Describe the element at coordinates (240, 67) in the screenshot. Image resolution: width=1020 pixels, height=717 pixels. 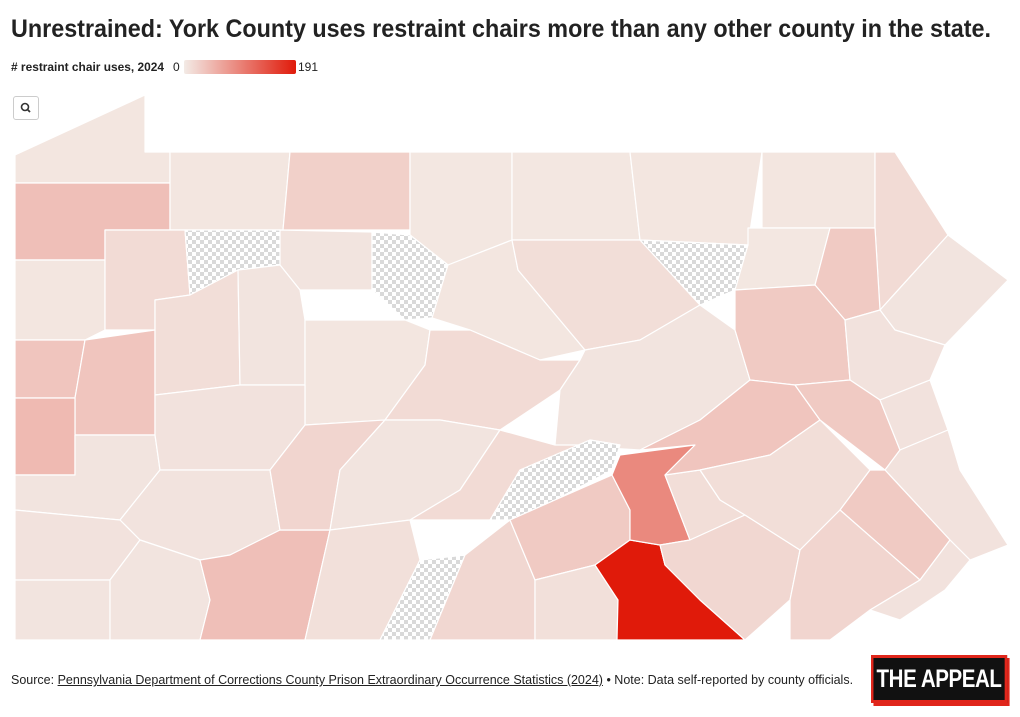
I see `legend-scale` at that location.